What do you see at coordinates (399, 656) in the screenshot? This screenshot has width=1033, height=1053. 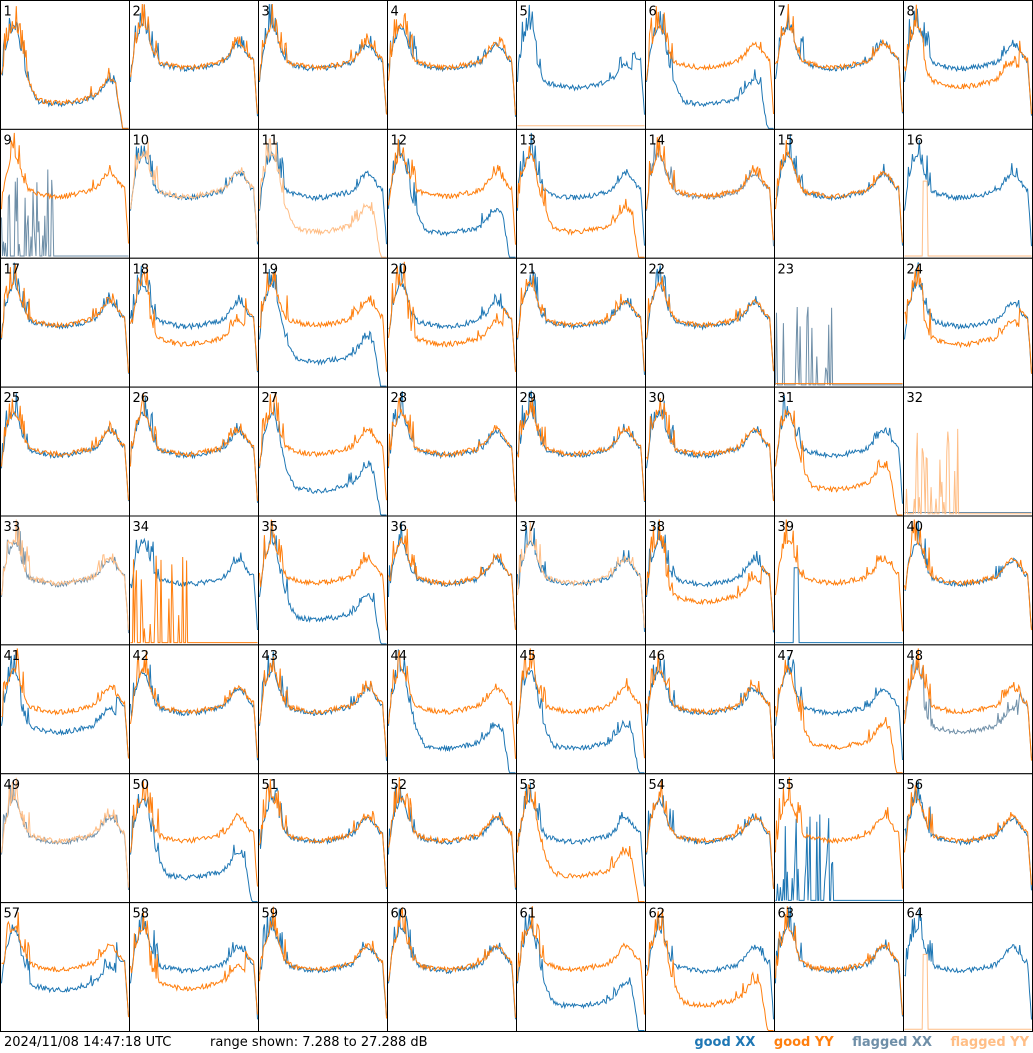 I see `panel-label: 44` at bounding box center [399, 656].